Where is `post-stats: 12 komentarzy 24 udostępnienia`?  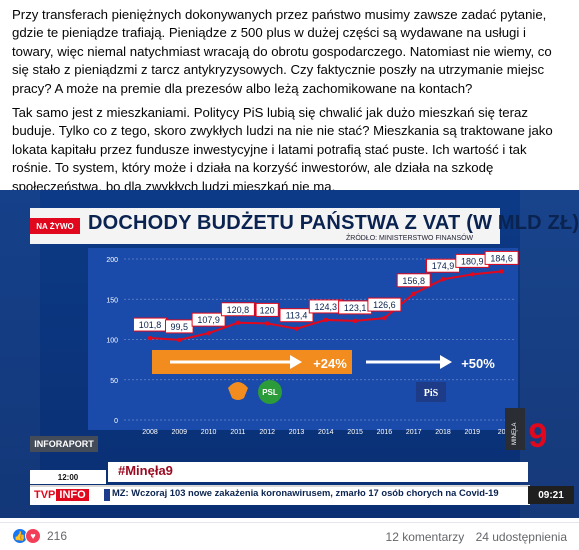 post-stats: 12 komentarzy 24 udostępnienia is located at coordinates (476, 537).